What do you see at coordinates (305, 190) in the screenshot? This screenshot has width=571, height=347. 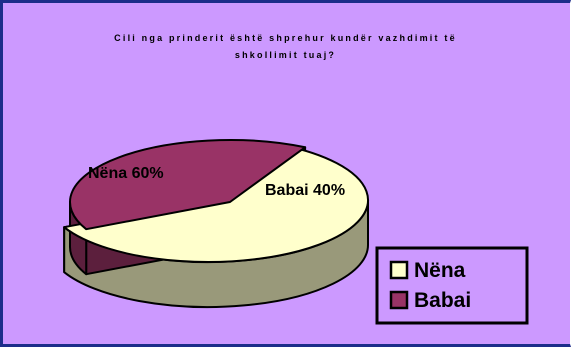 I see `data-label-babai: Babai 40%` at bounding box center [305, 190].